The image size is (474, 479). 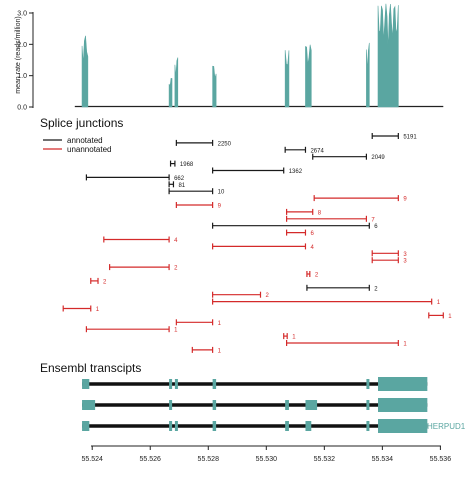 I want to click on junction-annotated: 1968, so click(x=181, y=164).